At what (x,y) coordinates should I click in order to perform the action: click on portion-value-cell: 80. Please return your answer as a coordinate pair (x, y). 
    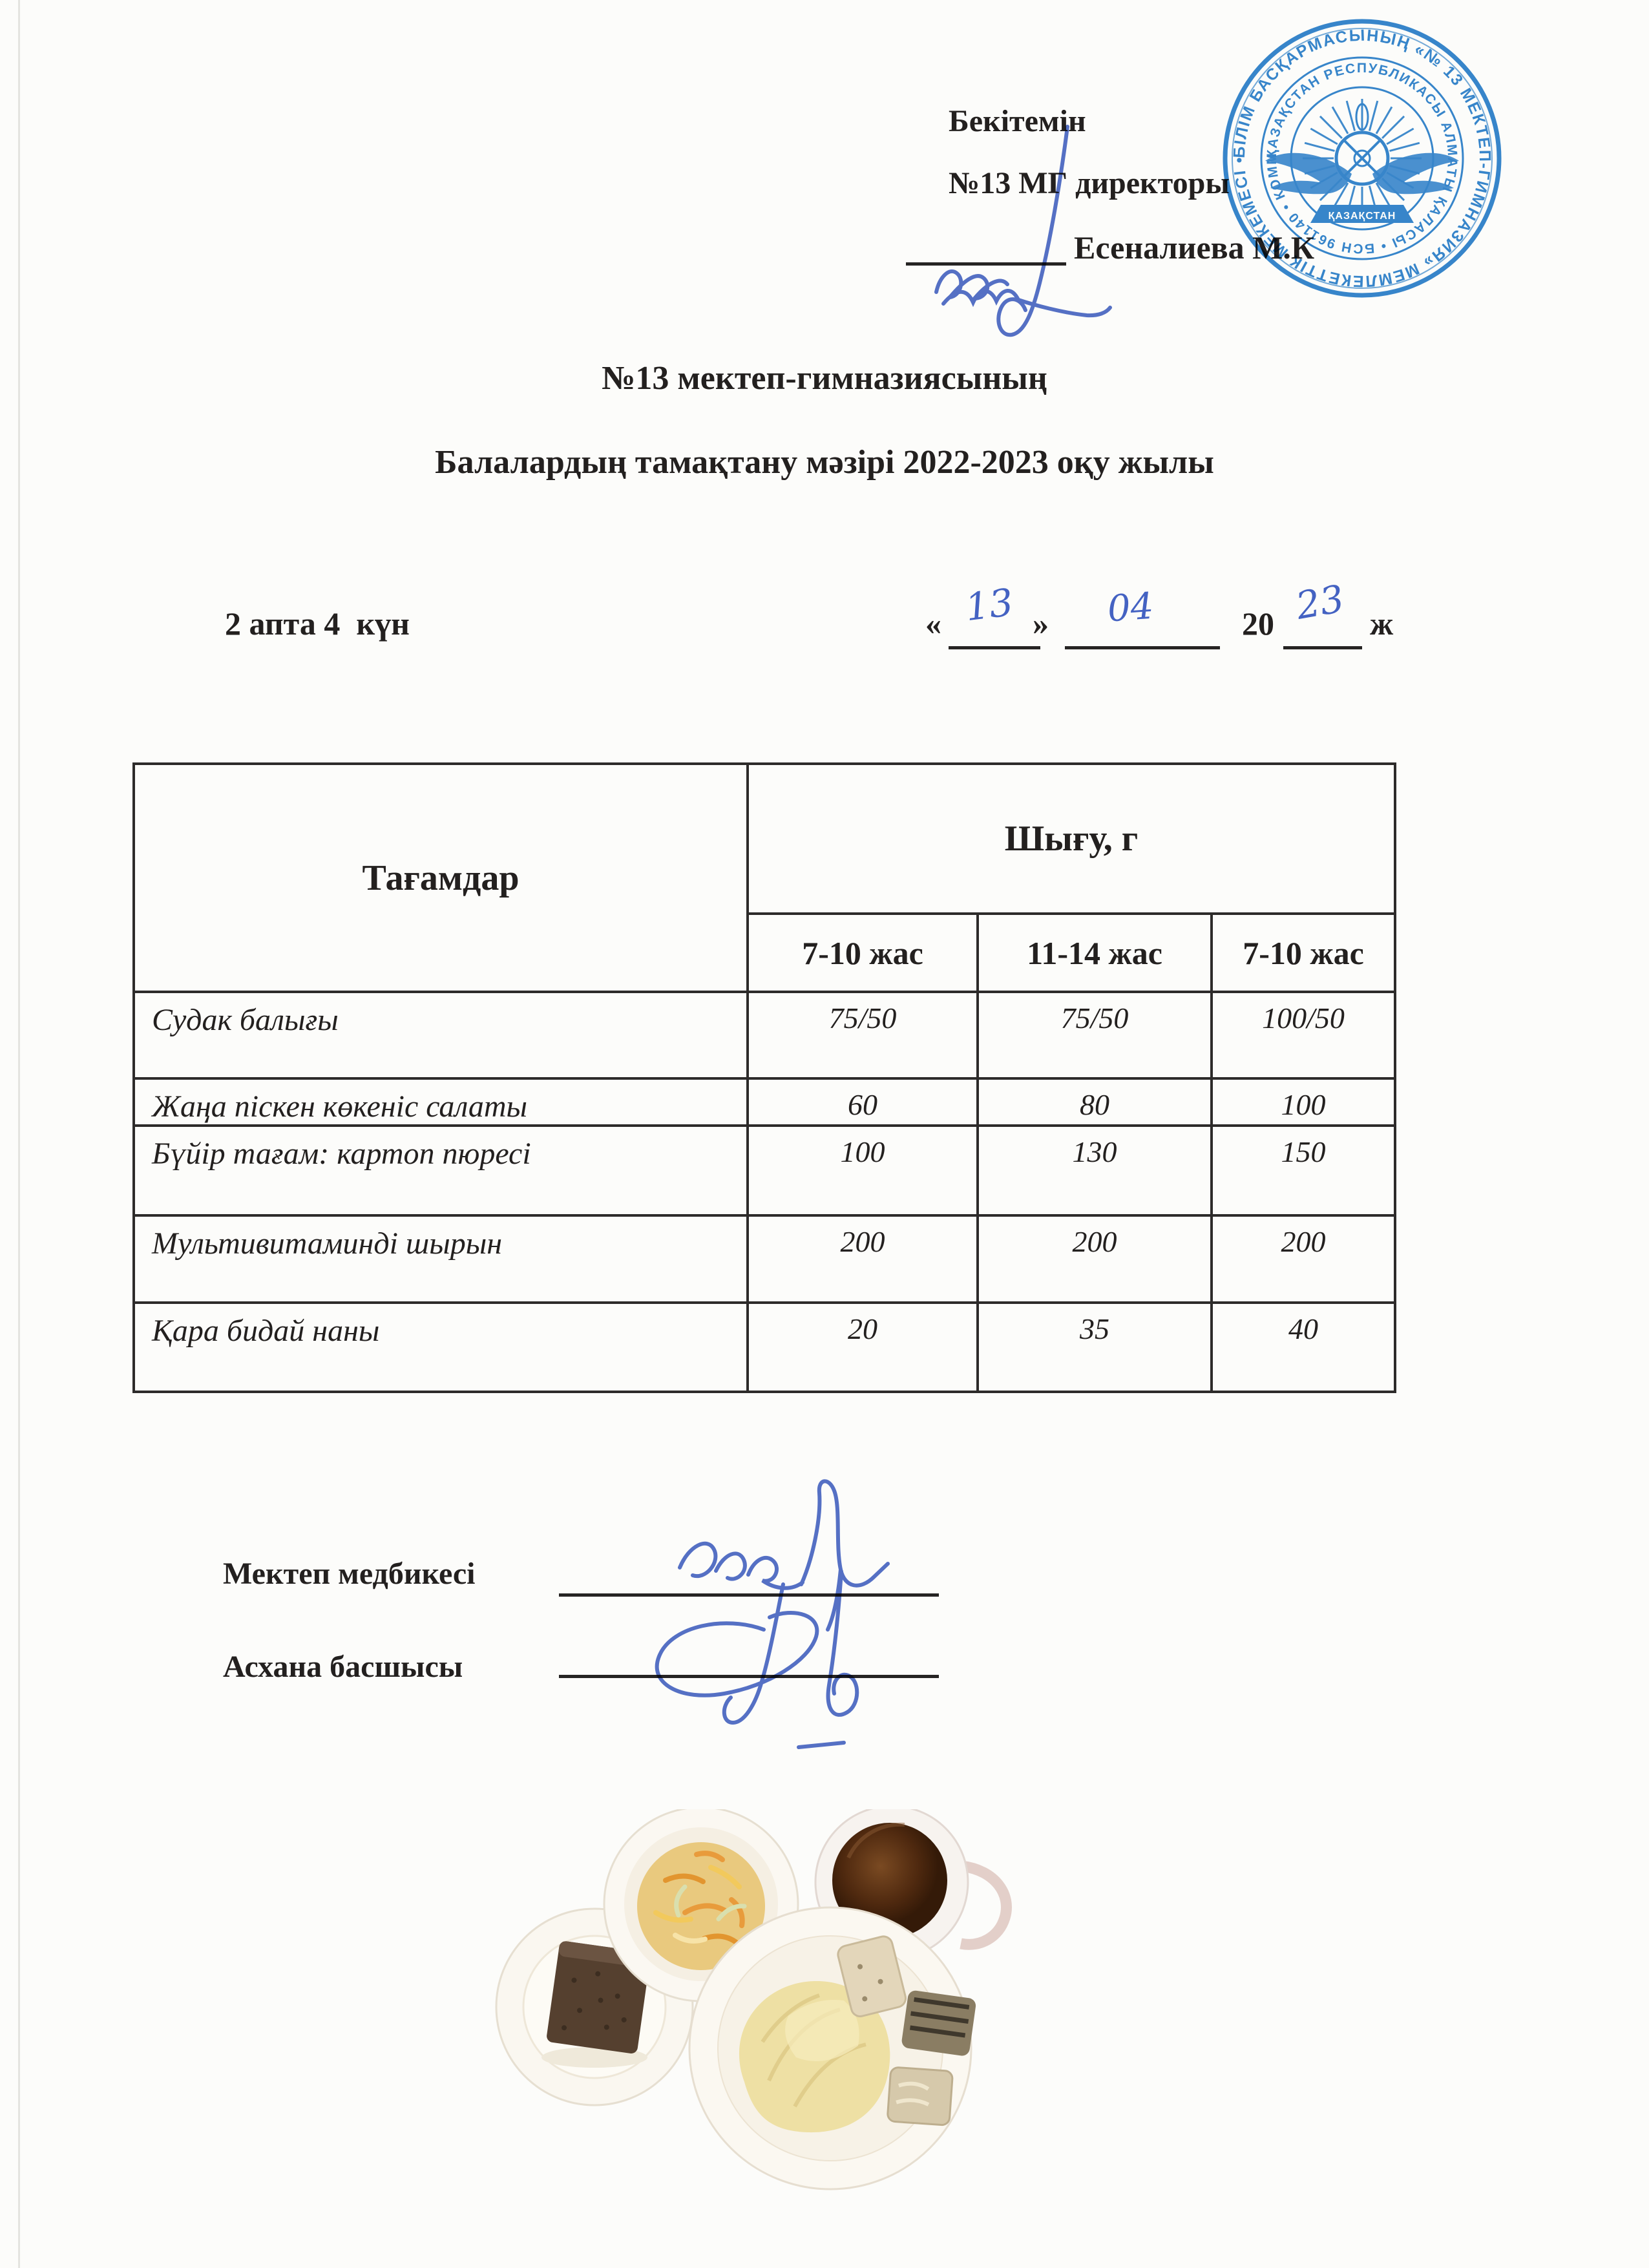
    Looking at the image, I should click on (1095, 1102).